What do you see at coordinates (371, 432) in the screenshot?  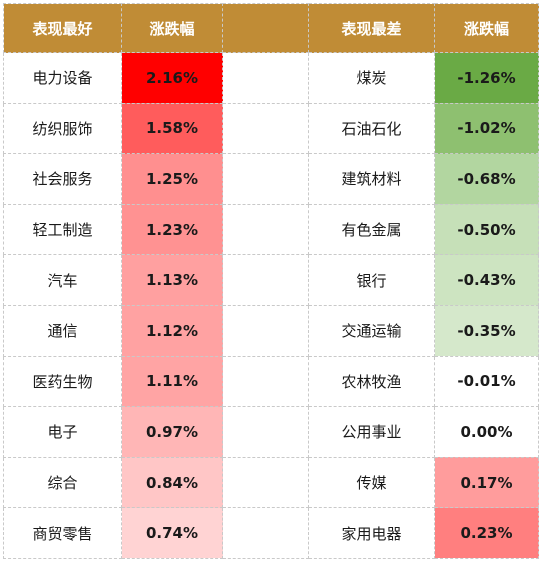 I see `worst-sector-name: 公用事业` at bounding box center [371, 432].